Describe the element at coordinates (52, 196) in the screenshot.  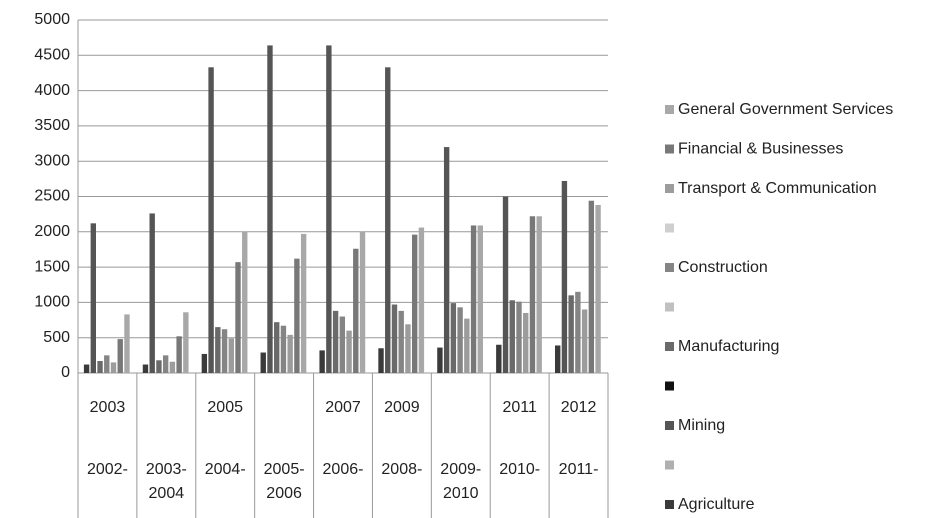
I see `y-tick-label: 2500` at that location.